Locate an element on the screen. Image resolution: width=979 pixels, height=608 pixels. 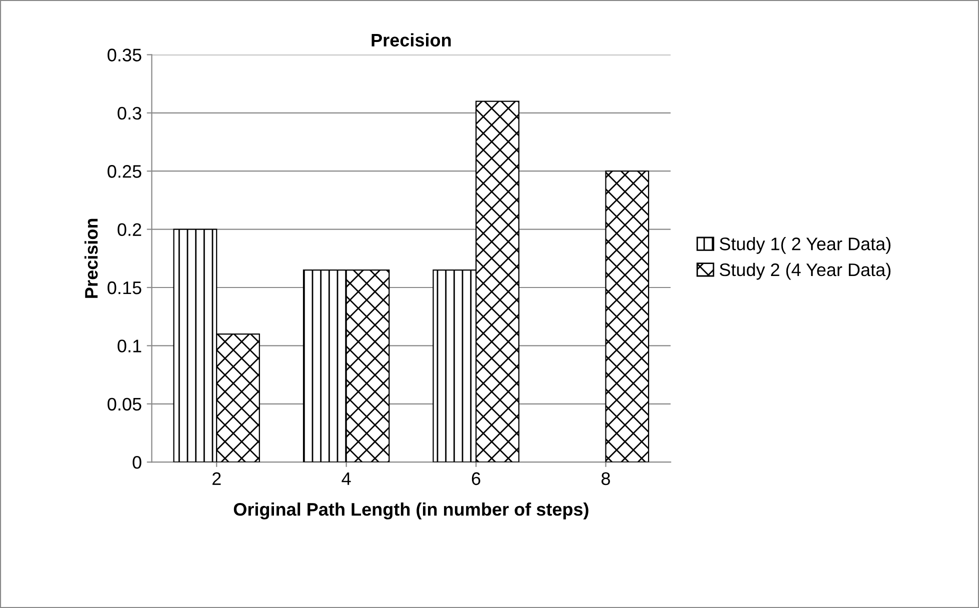
y-axis-title: Precision is located at coordinates (91, 258).